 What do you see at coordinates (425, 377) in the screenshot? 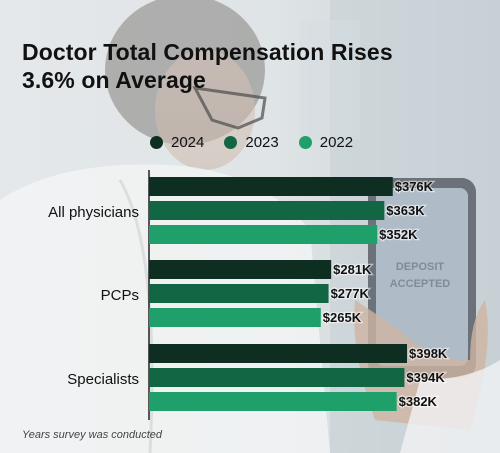
I see `data-label: $394K` at bounding box center [425, 377].